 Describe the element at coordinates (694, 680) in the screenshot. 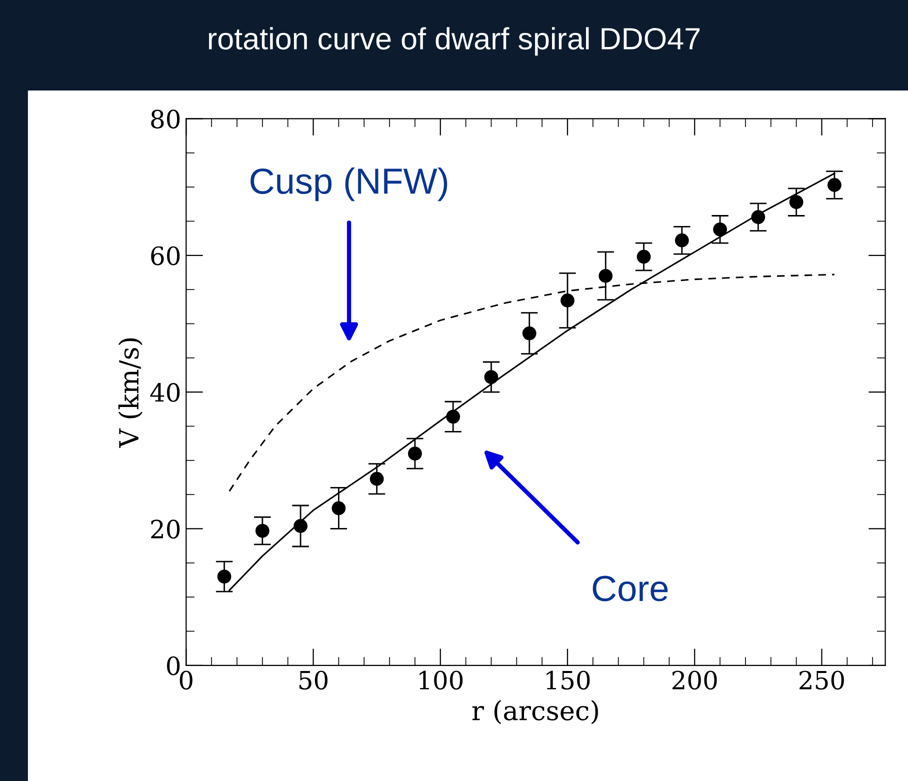

I see `x-tick-label: 200` at that location.